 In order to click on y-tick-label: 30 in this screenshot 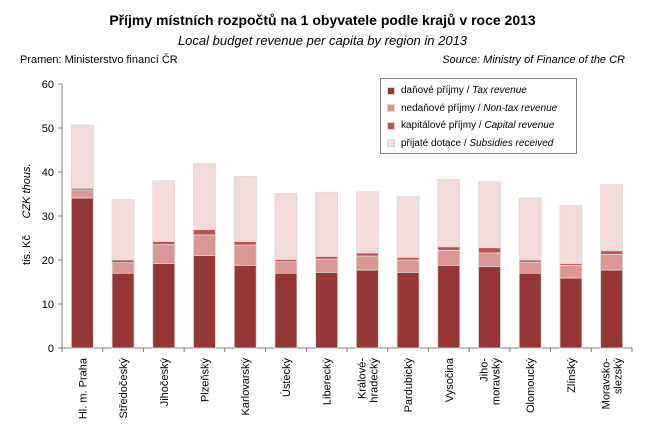, I will do `click(48, 217)`.